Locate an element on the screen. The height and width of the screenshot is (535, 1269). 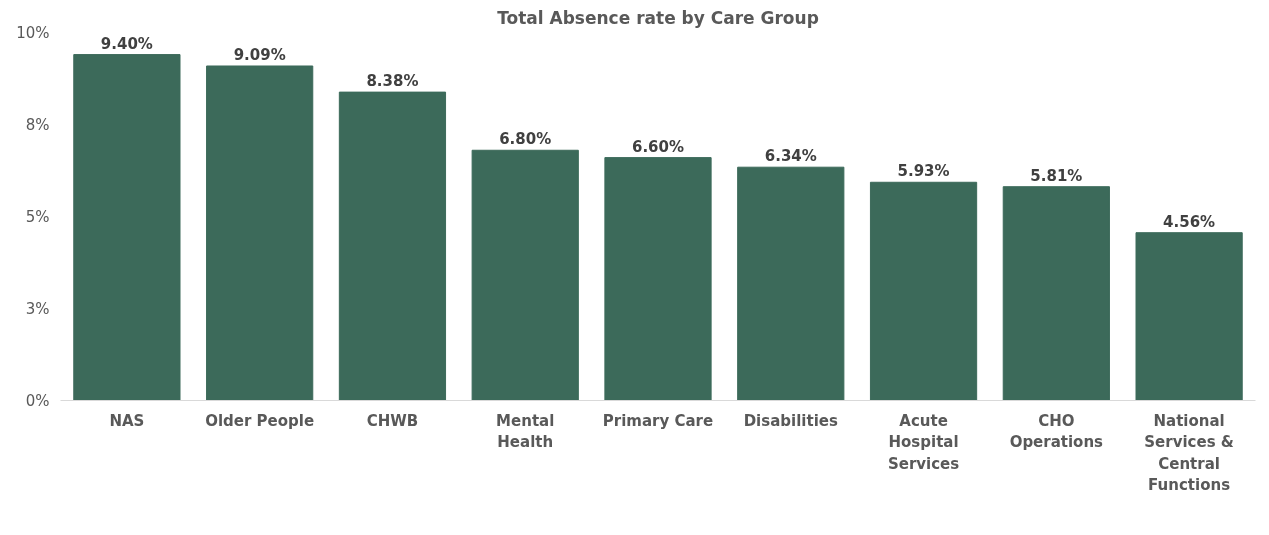
x-tick-label: CHO Operations is located at coordinates (1056, 431).